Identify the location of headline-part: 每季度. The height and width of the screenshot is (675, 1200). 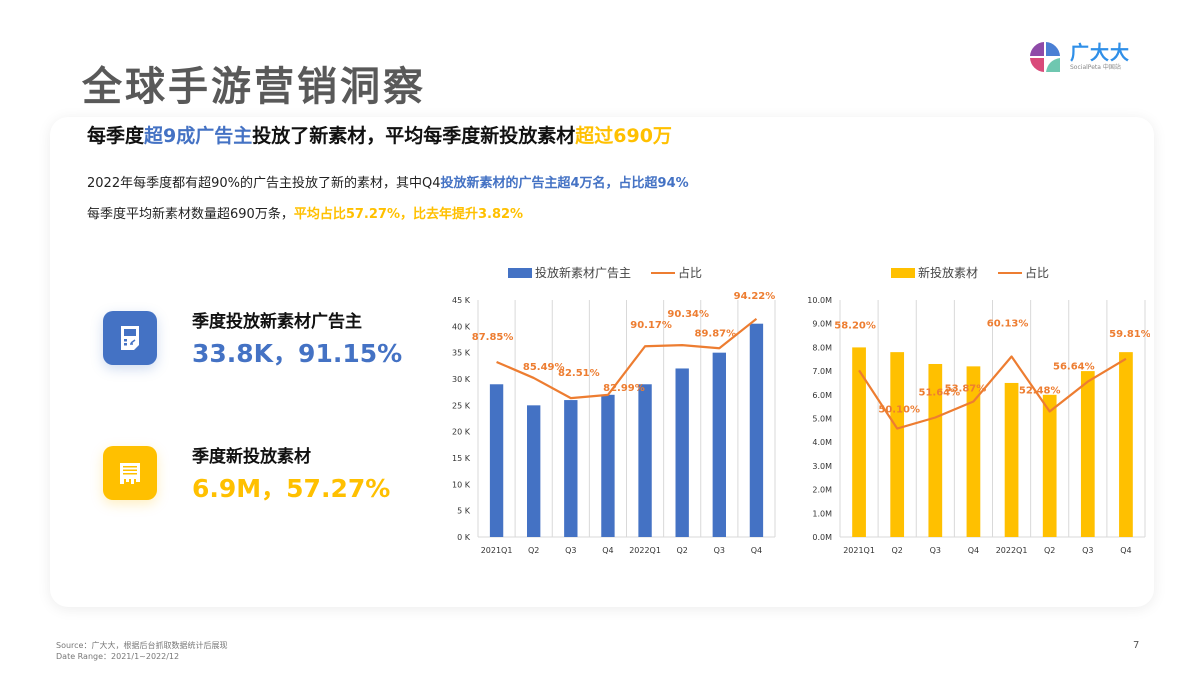
(116, 136).